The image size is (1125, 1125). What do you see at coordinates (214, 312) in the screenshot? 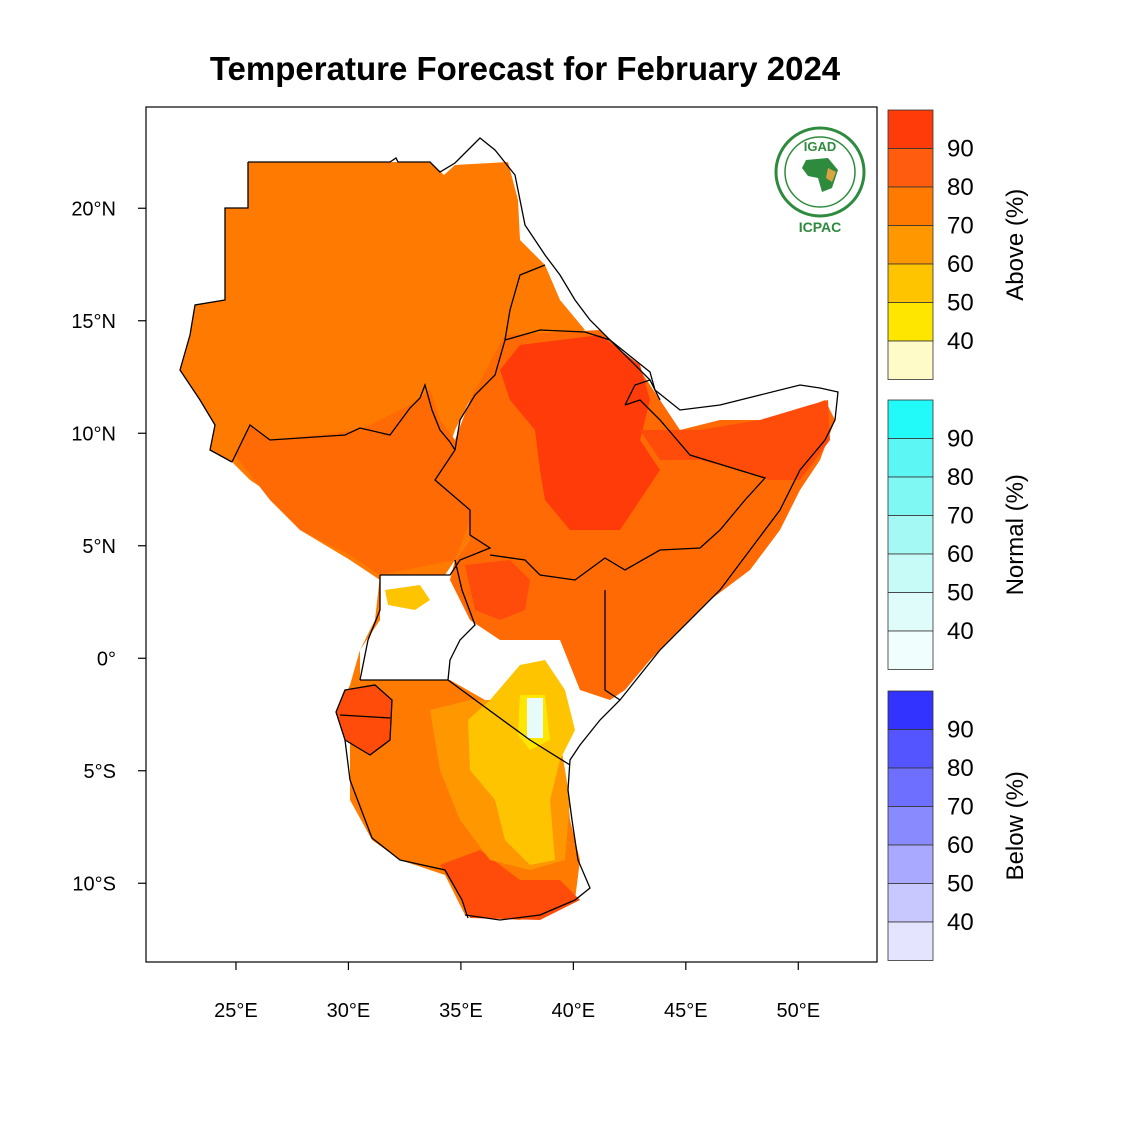
I see `boundary-sudan-west` at bounding box center [214, 312].